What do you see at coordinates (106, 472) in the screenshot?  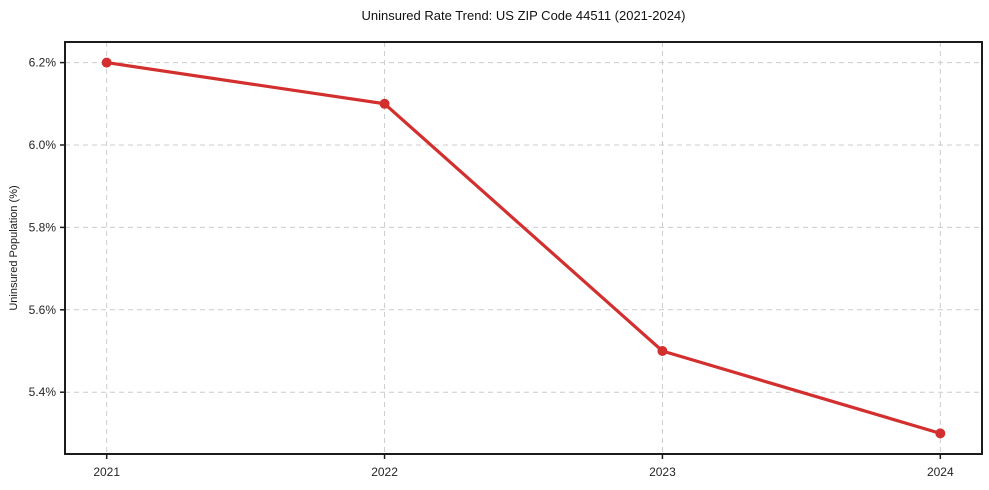 I see `x-tick-label: 2021` at bounding box center [106, 472].